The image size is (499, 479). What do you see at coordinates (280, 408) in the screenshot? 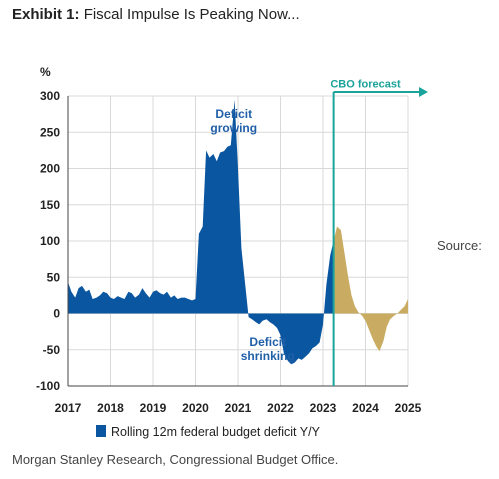
I see `x-tick-label: 2022` at bounding box center [280, 408].